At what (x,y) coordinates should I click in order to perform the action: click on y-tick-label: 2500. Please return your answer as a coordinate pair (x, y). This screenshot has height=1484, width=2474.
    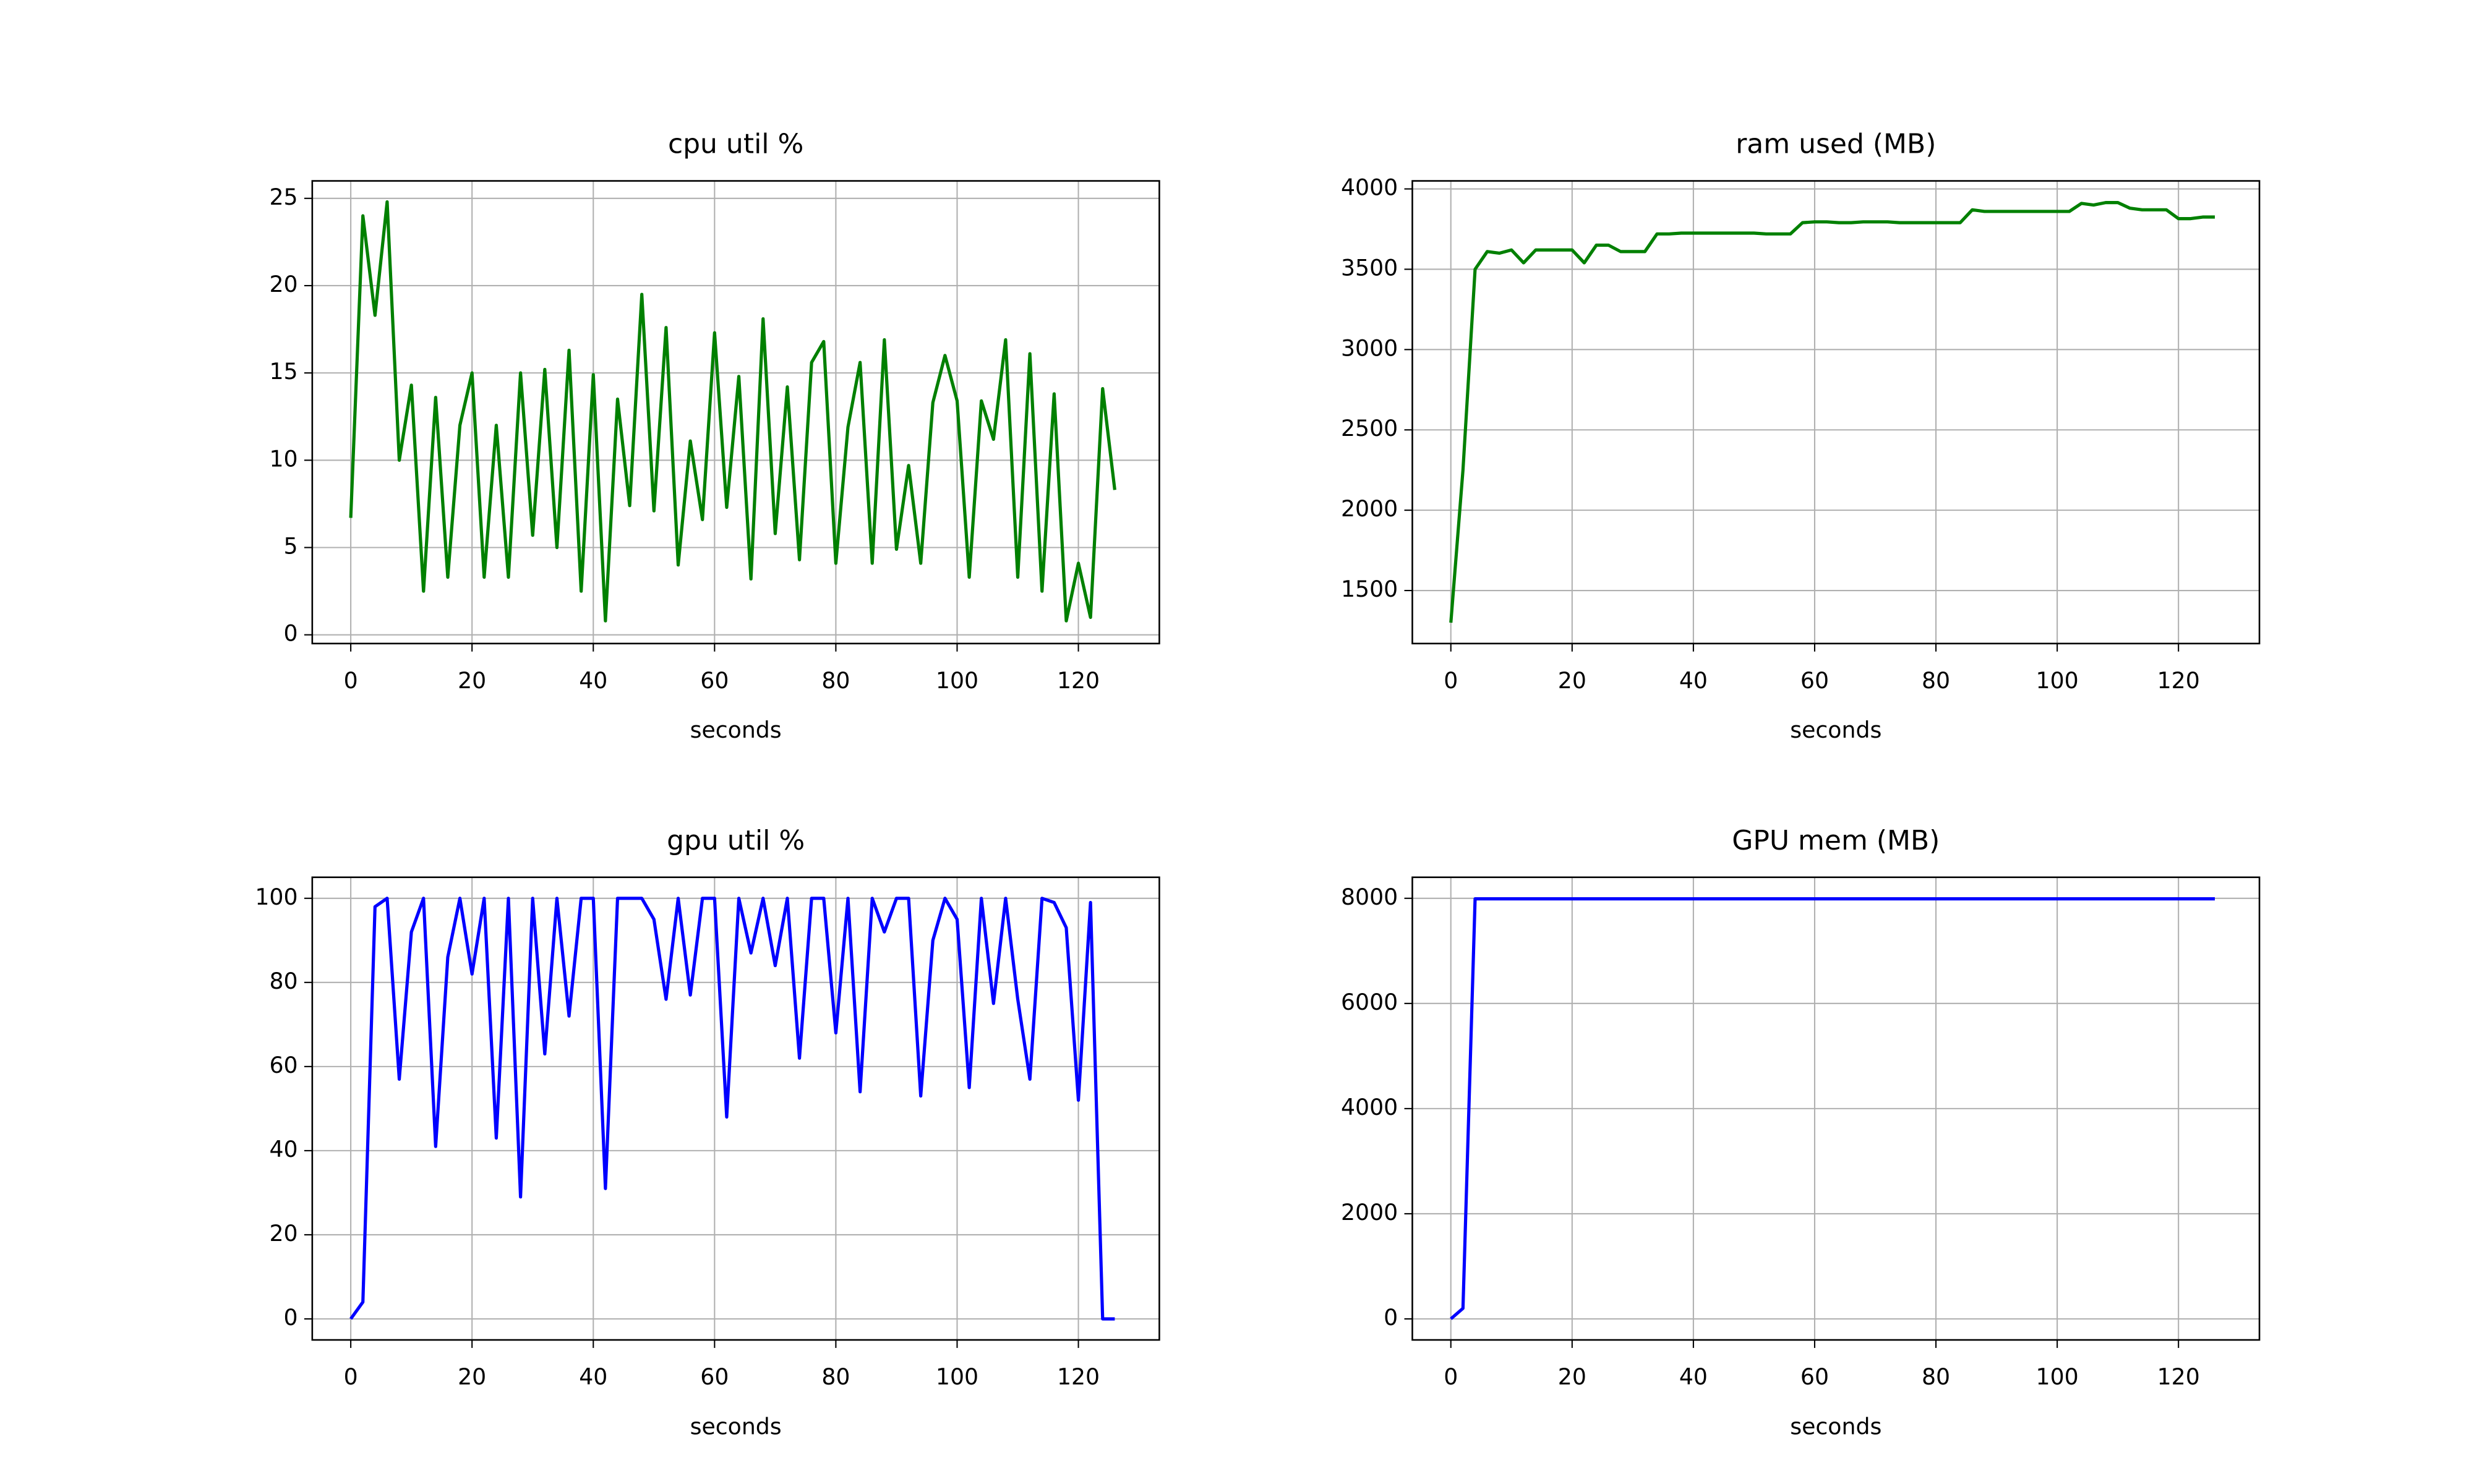
    Looking at the image, I should click on (1369, 428).